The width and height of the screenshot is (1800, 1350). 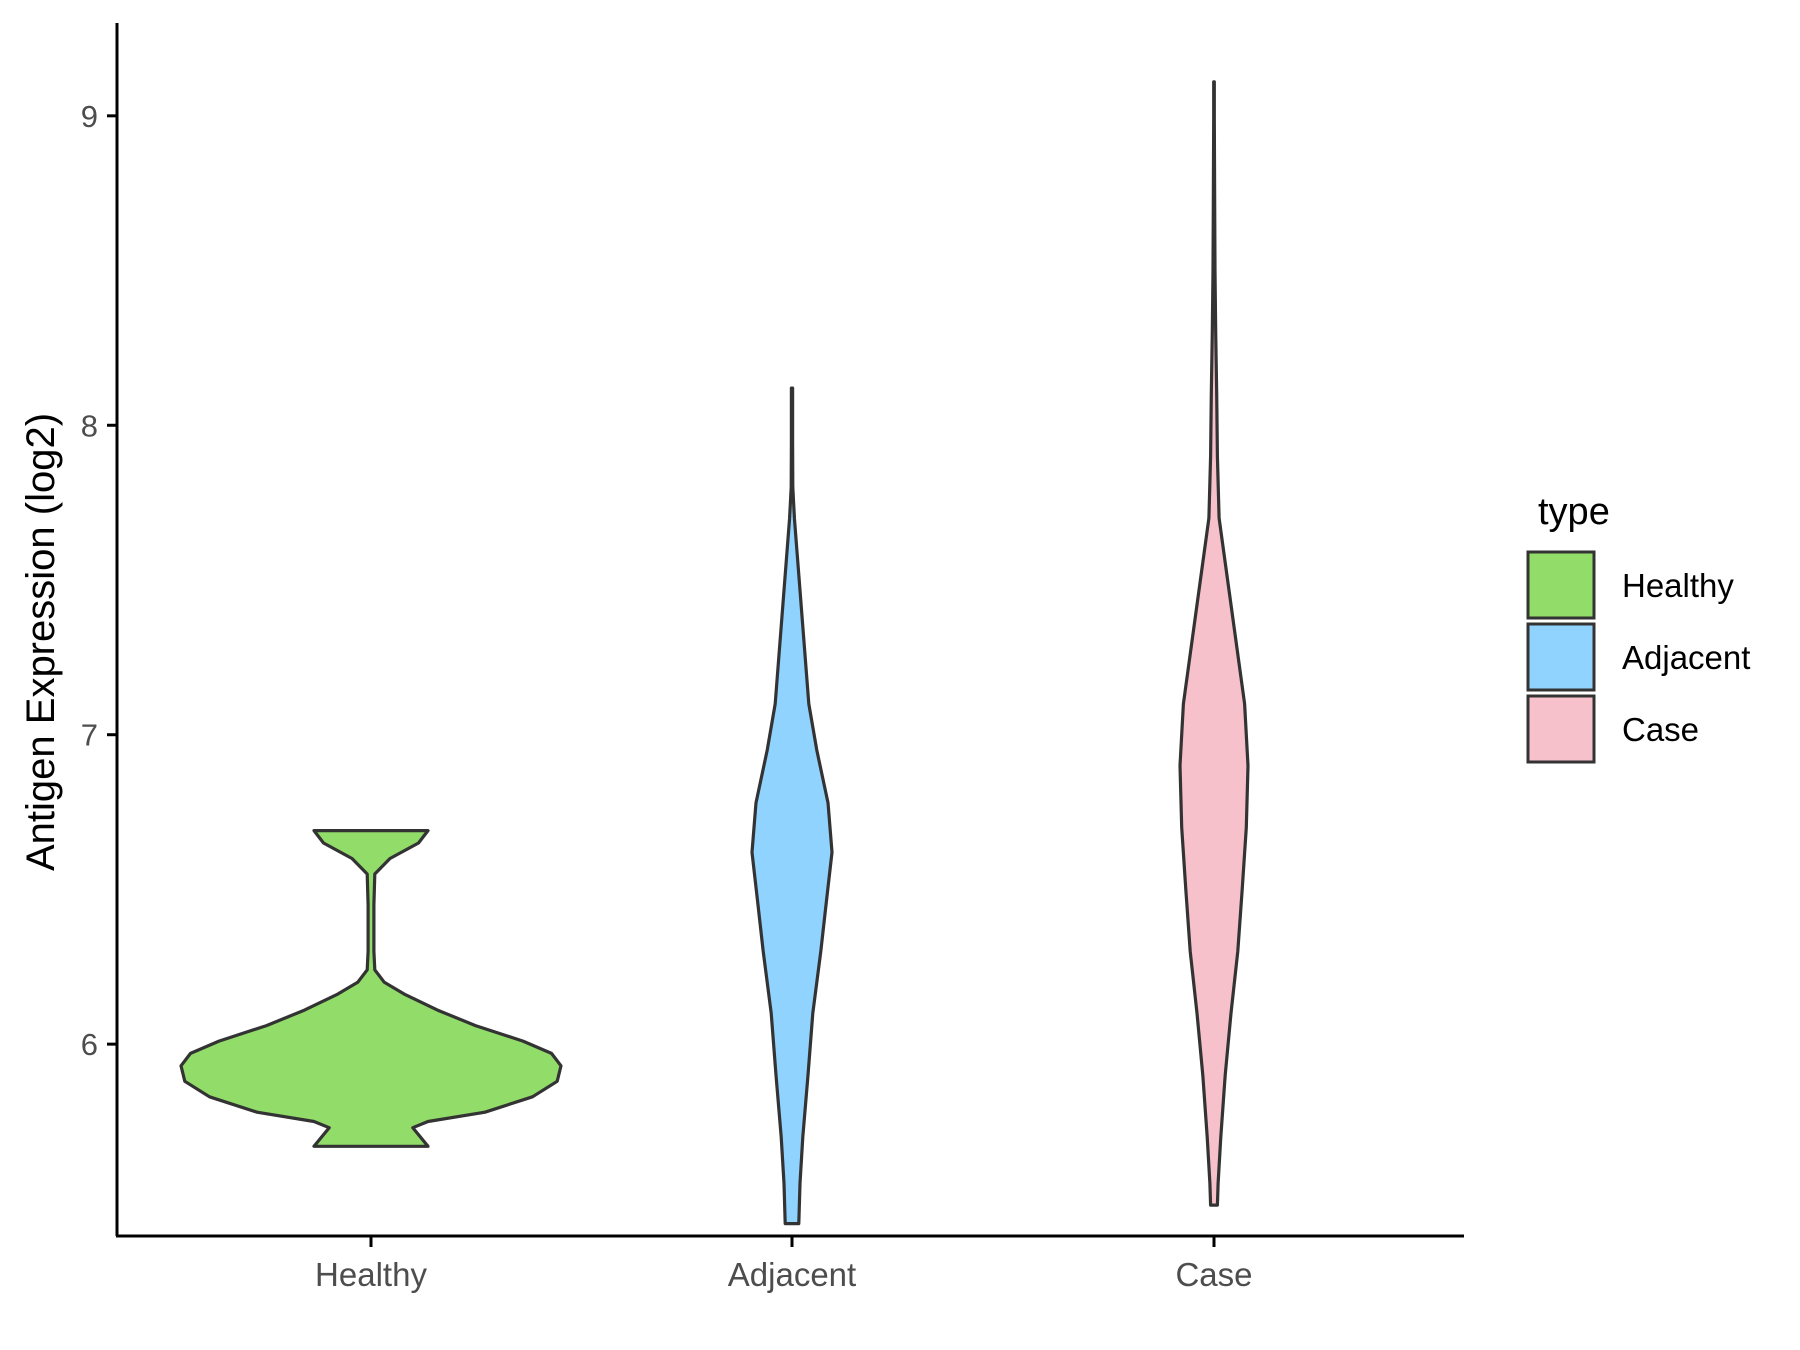 I want to click on x-tick-label: Healthy, so click(x=371, y=1274).